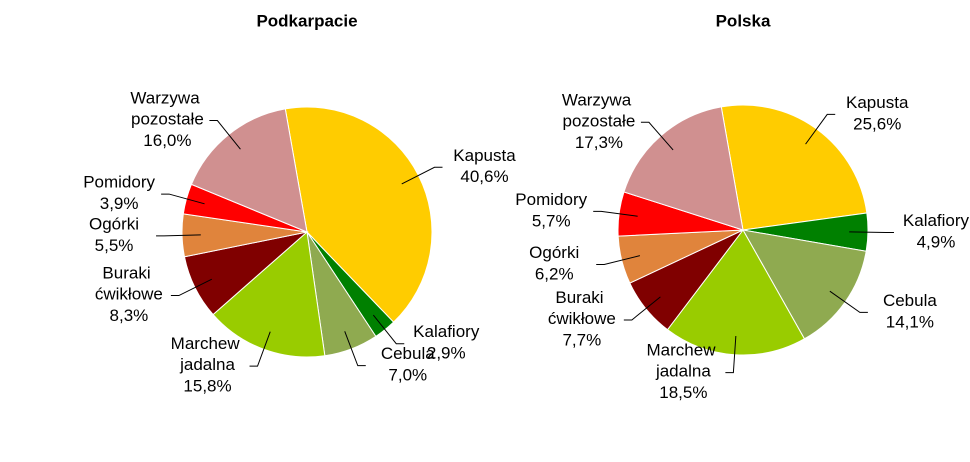 The height and width of the screenshot is (462, 970). What do you see at coordinates (484, 176) in the screenshot?
I see `slice-value-label: 40,6%` at bounding box center [484, 176].